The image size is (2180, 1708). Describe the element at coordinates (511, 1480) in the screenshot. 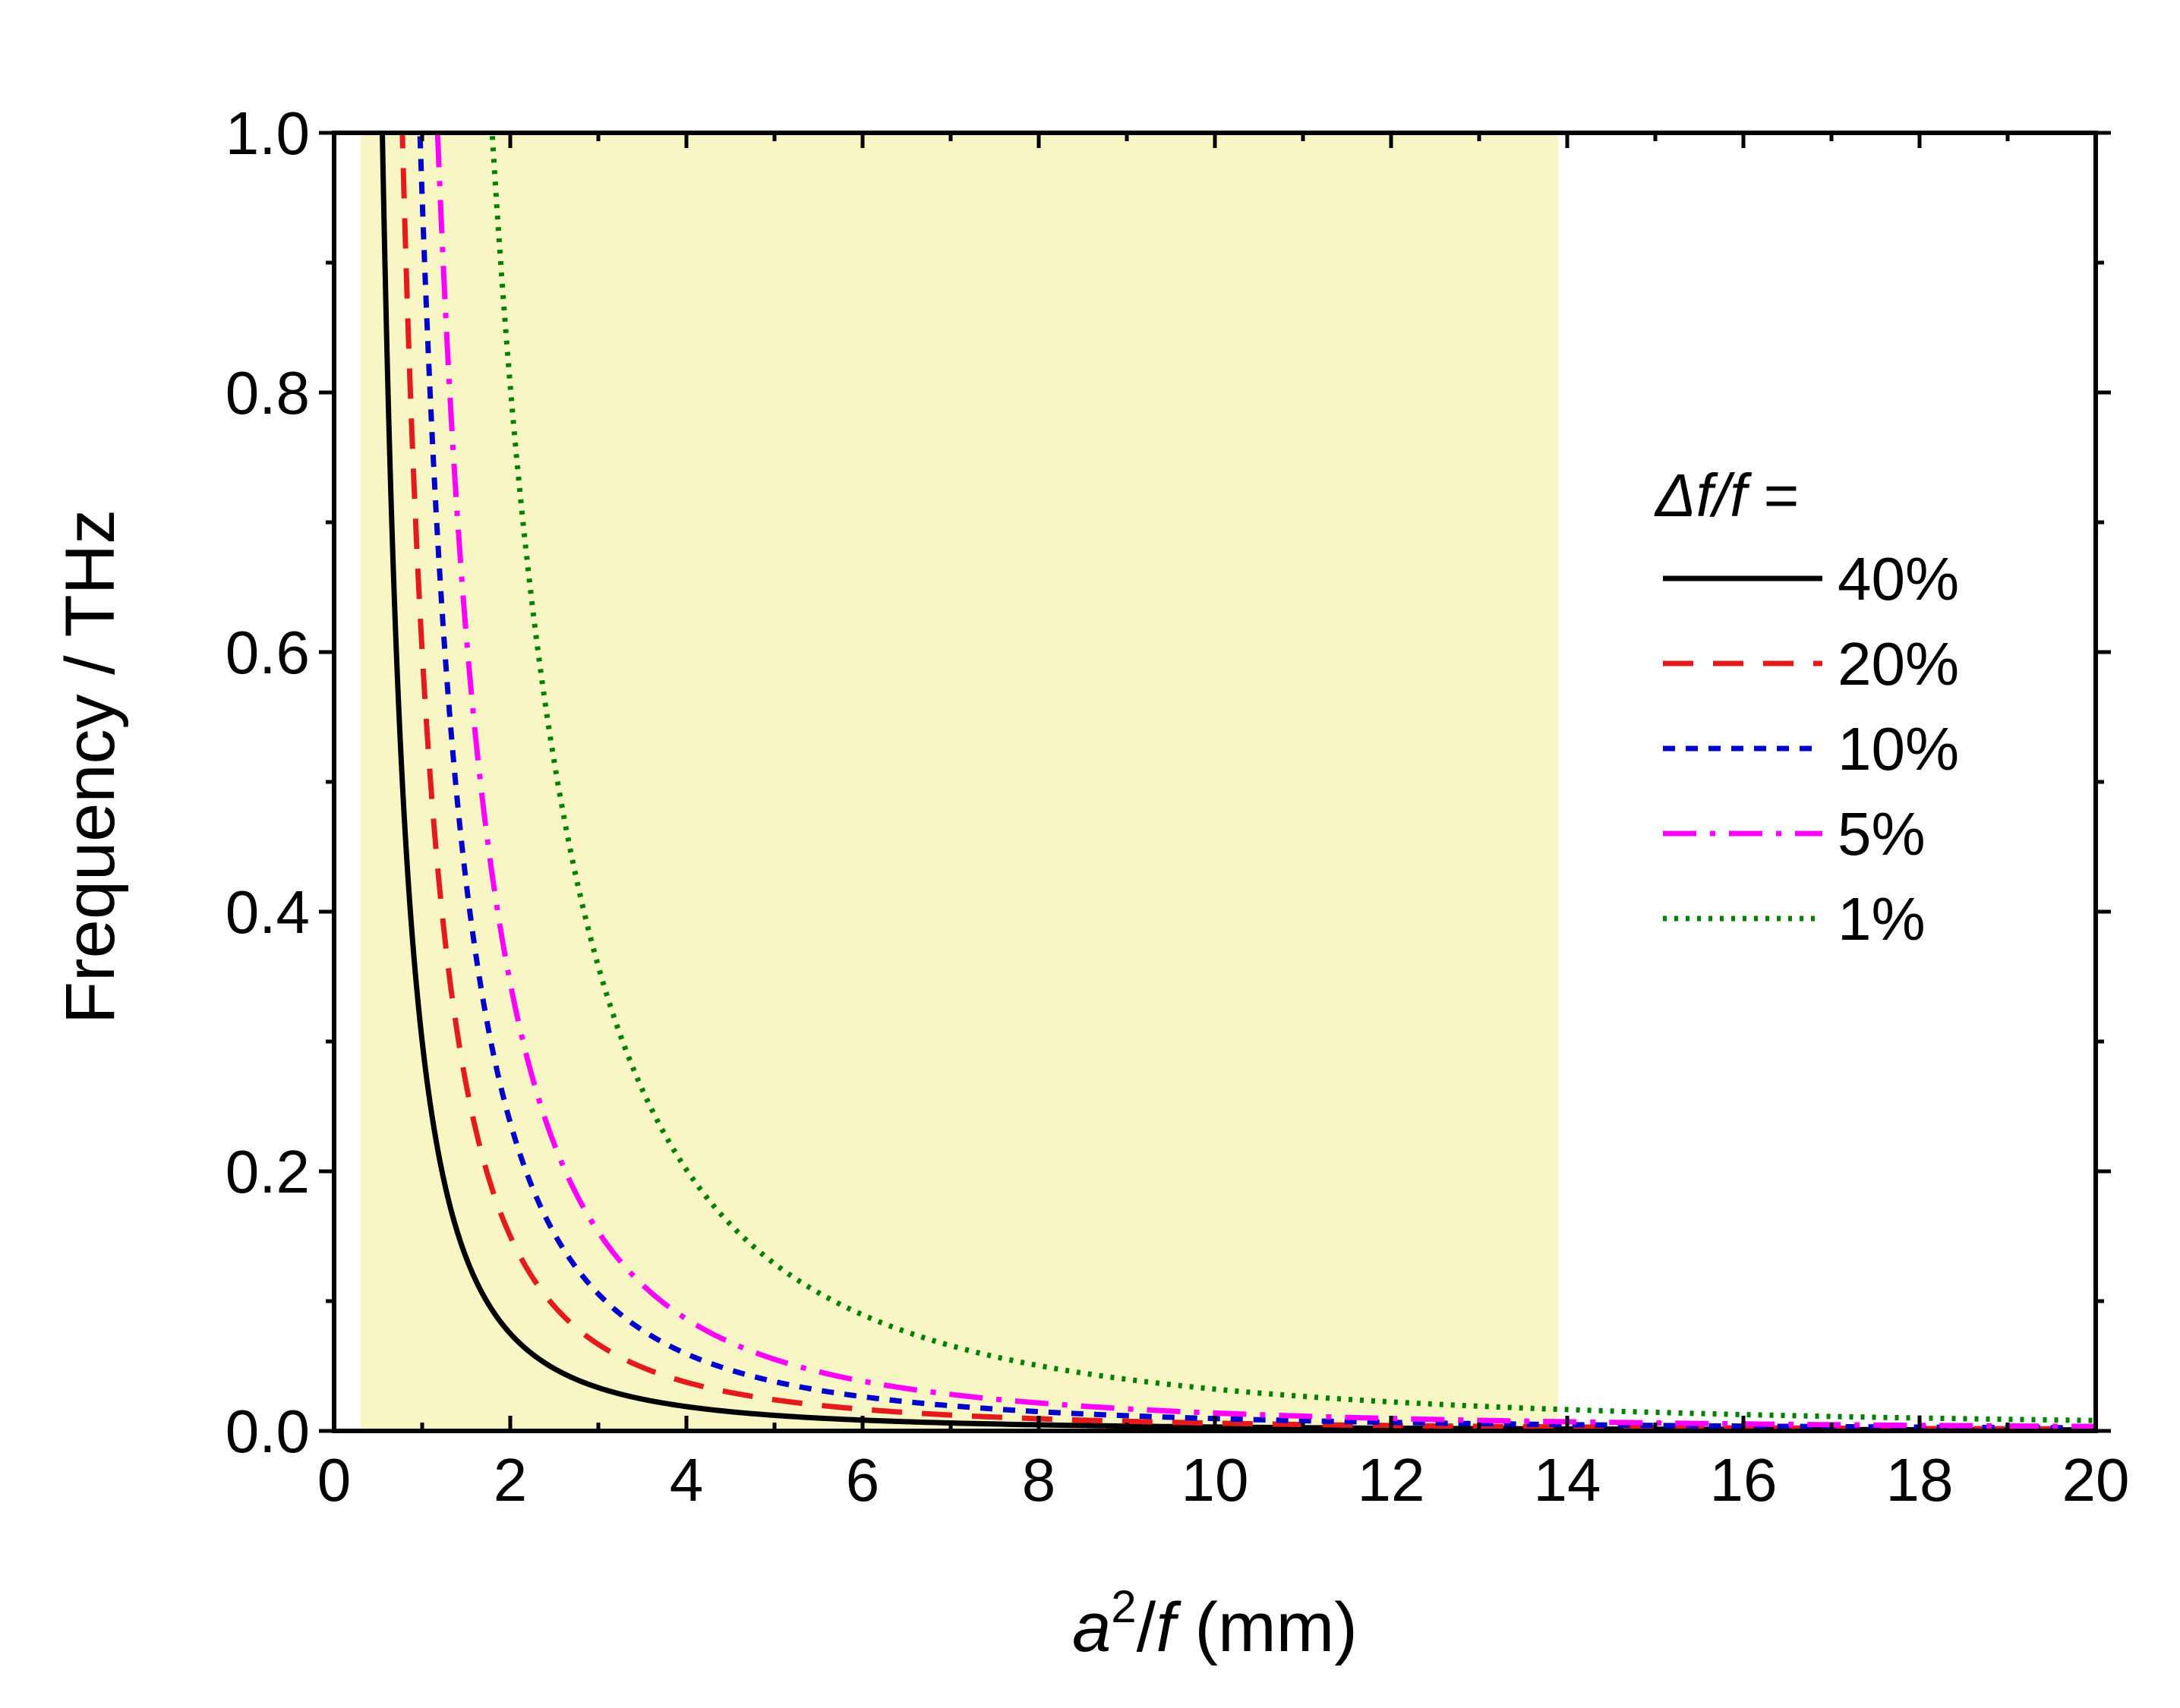

I see `x-tick-label: 2` at that location.